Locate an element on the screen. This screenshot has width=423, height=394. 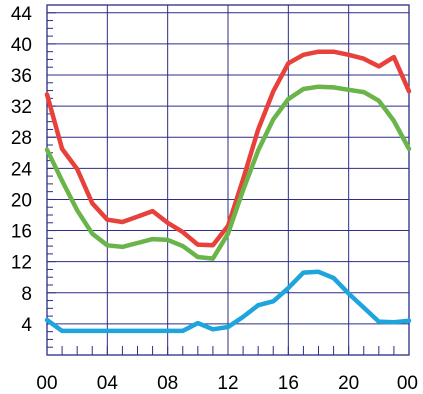
y-tick-label: 4 is located at coordinates (26, 325).